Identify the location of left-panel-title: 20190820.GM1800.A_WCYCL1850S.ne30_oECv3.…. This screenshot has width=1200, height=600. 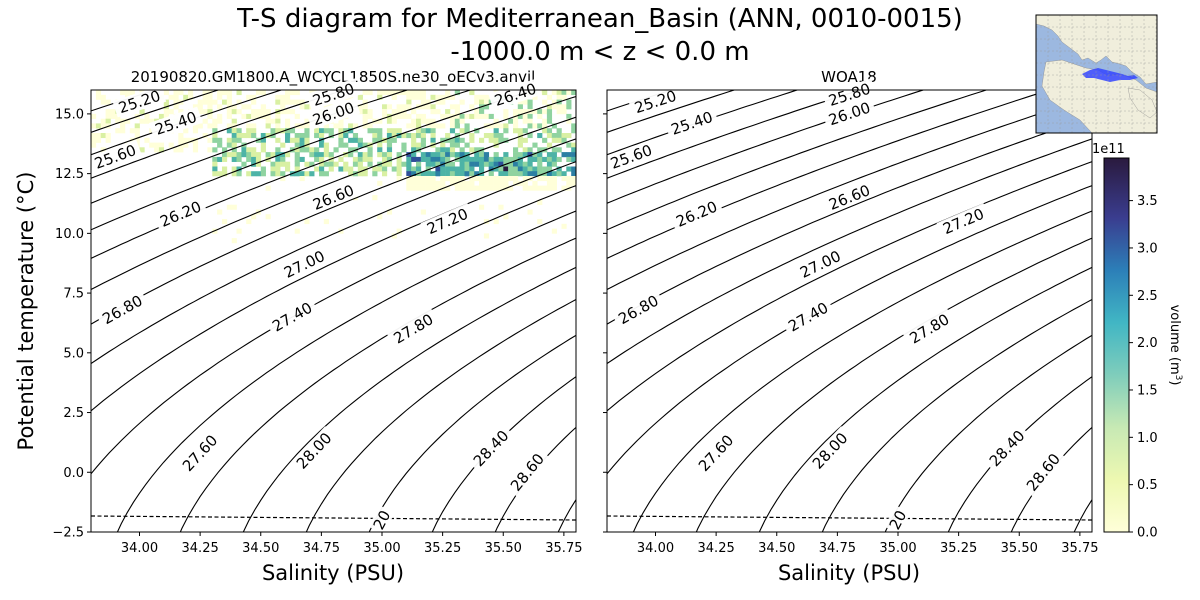
(333, 77).